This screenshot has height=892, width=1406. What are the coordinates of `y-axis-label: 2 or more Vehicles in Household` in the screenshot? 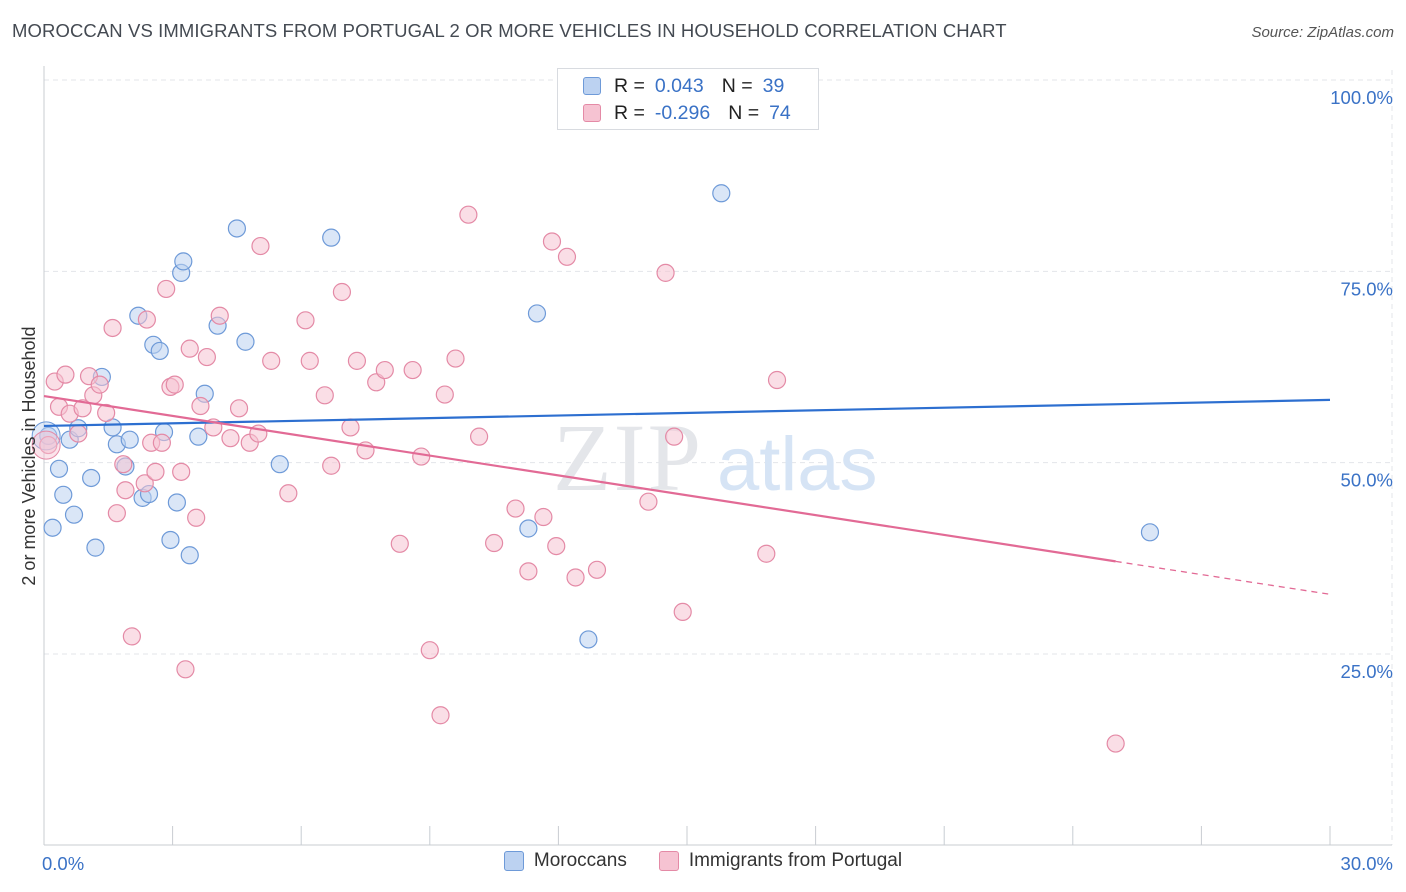 It's located at (29, 455).